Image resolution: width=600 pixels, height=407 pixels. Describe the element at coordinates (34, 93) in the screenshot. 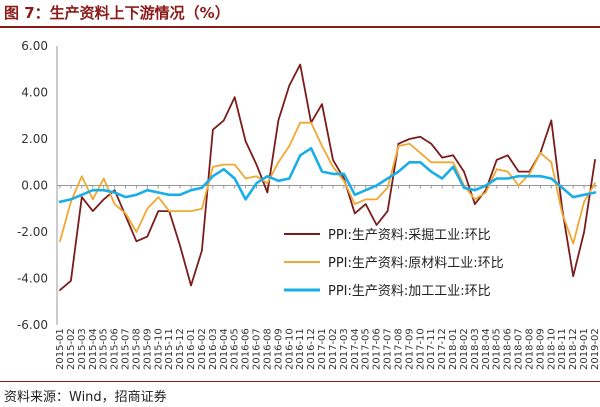

I see `y-tick-label: 4.00` at that location.